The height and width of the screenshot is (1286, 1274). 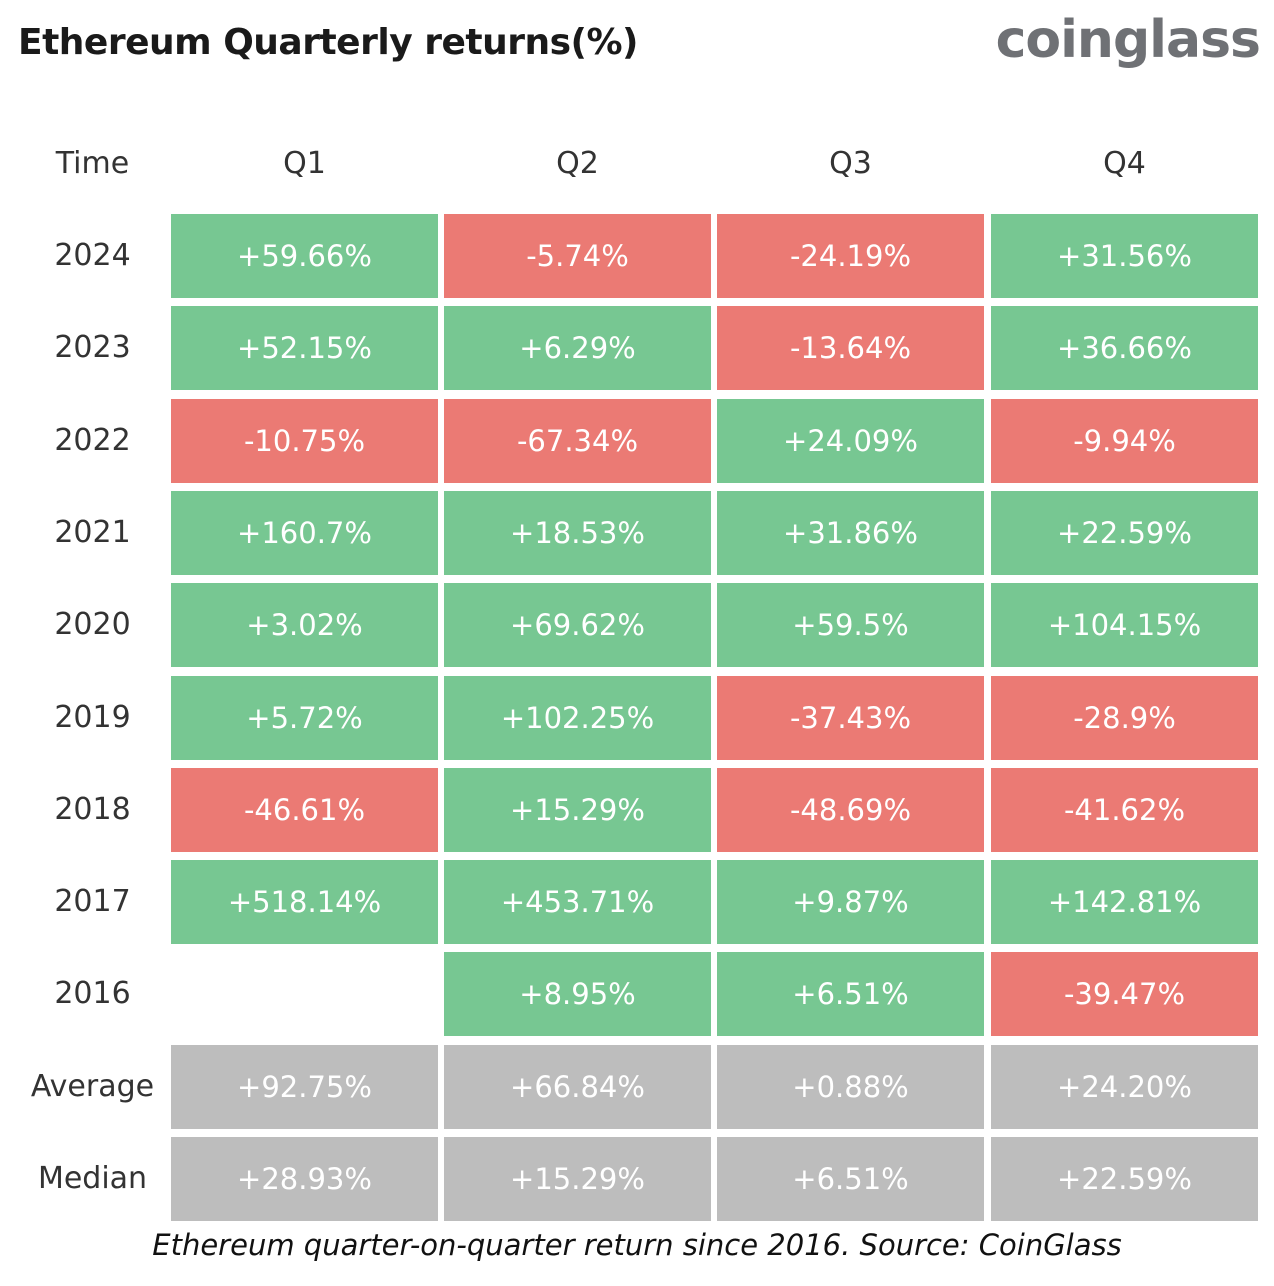 What do you see at coordinates (92, 717) in the screenshot?
I see `row-label-2019: 2019` at bounding box center [92, 717].